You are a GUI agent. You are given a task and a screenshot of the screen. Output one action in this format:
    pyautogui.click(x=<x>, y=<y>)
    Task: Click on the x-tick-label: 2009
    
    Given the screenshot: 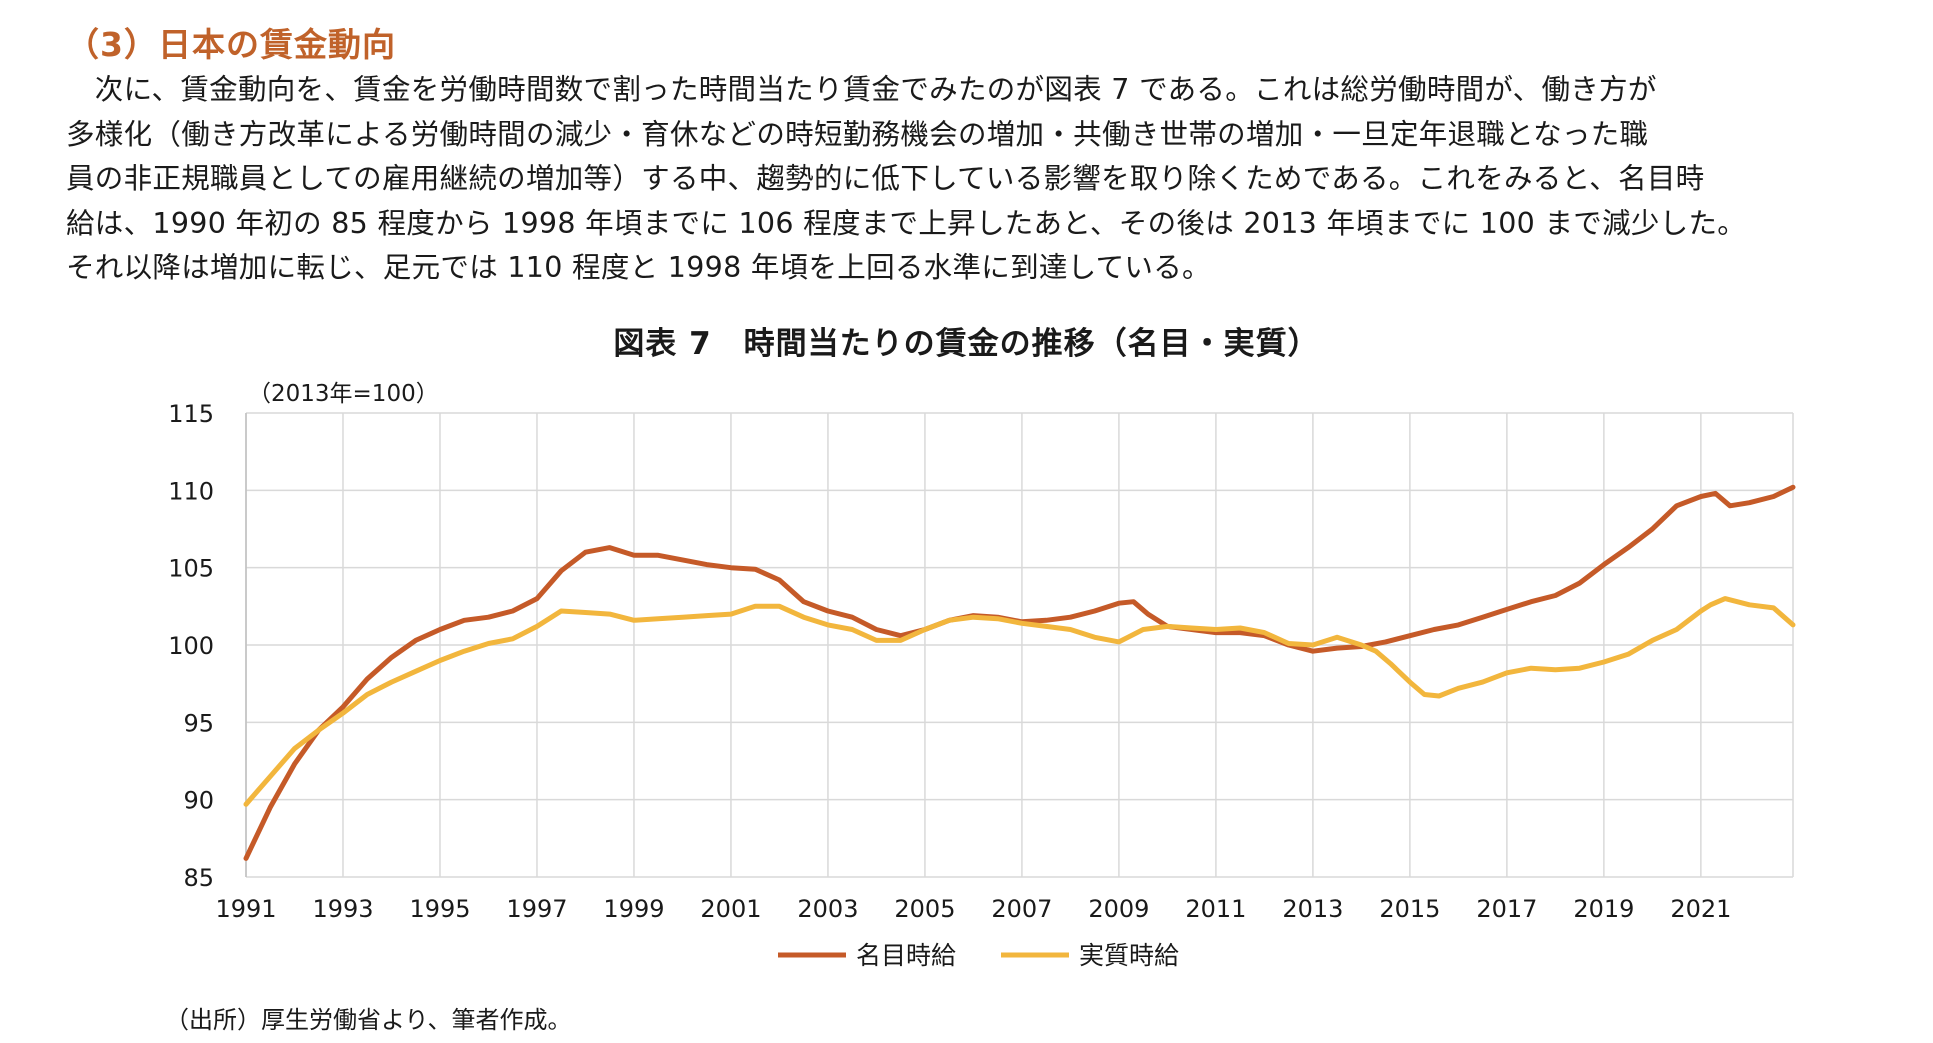 What is the action you would take?
    pyautogui.click(x=1118, y=909)
    